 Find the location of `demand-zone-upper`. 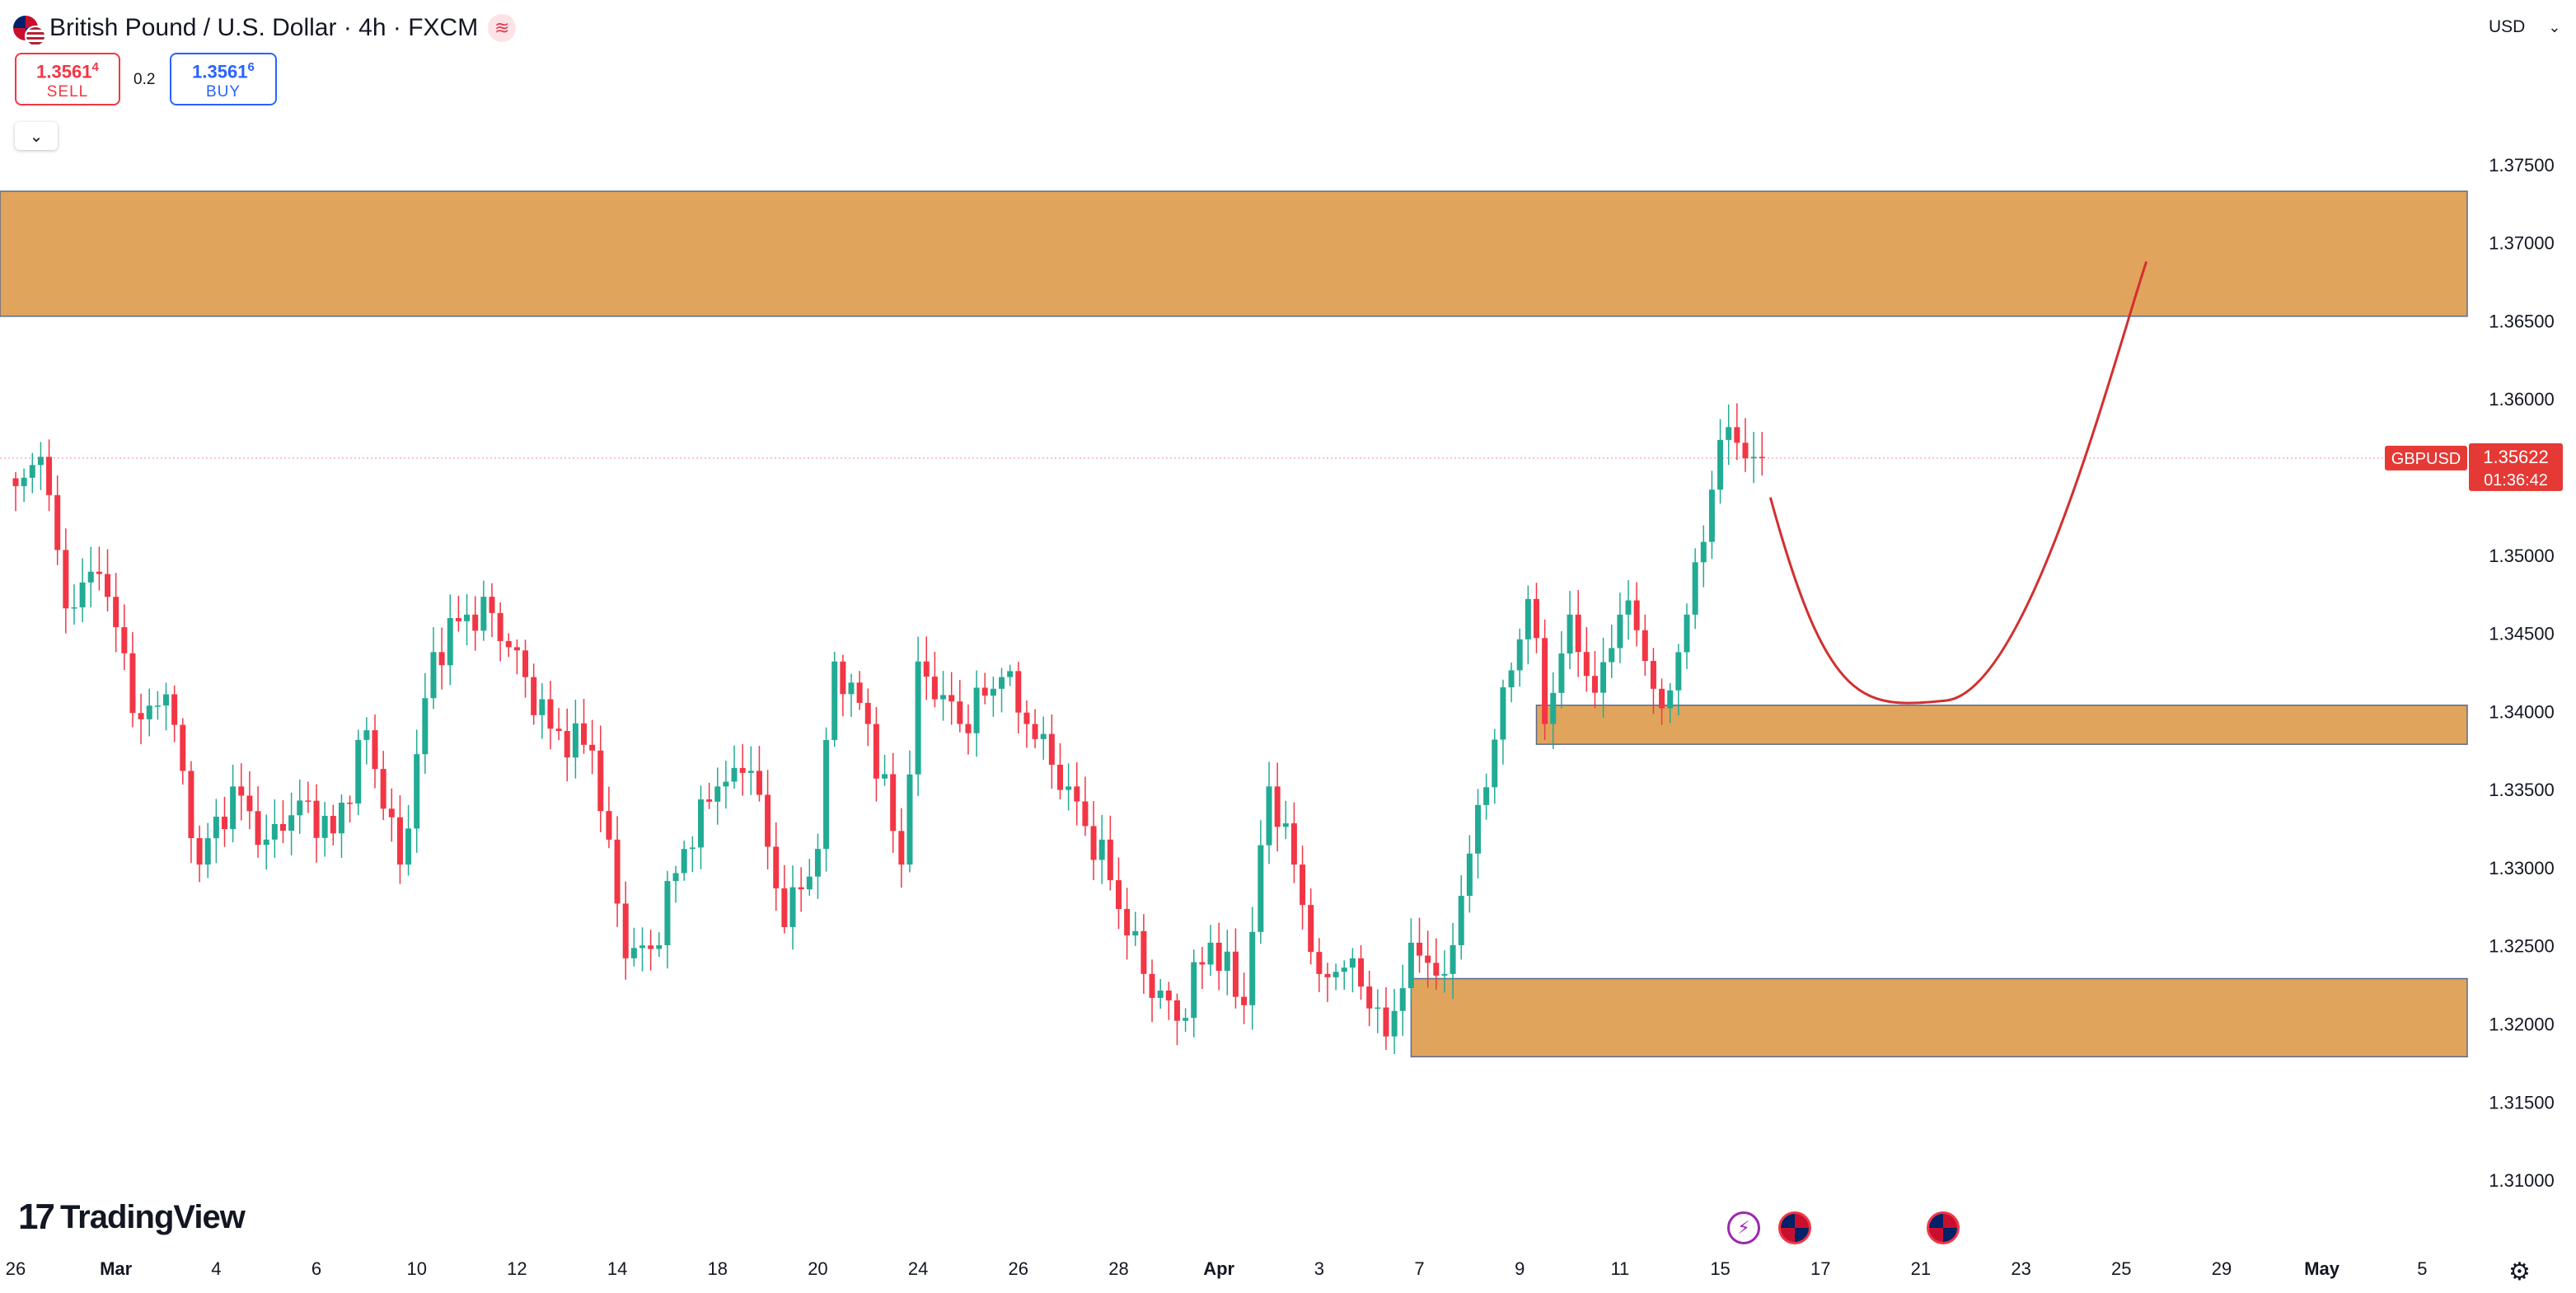

demand-zone-upper is located at coordinates (2001, 725).